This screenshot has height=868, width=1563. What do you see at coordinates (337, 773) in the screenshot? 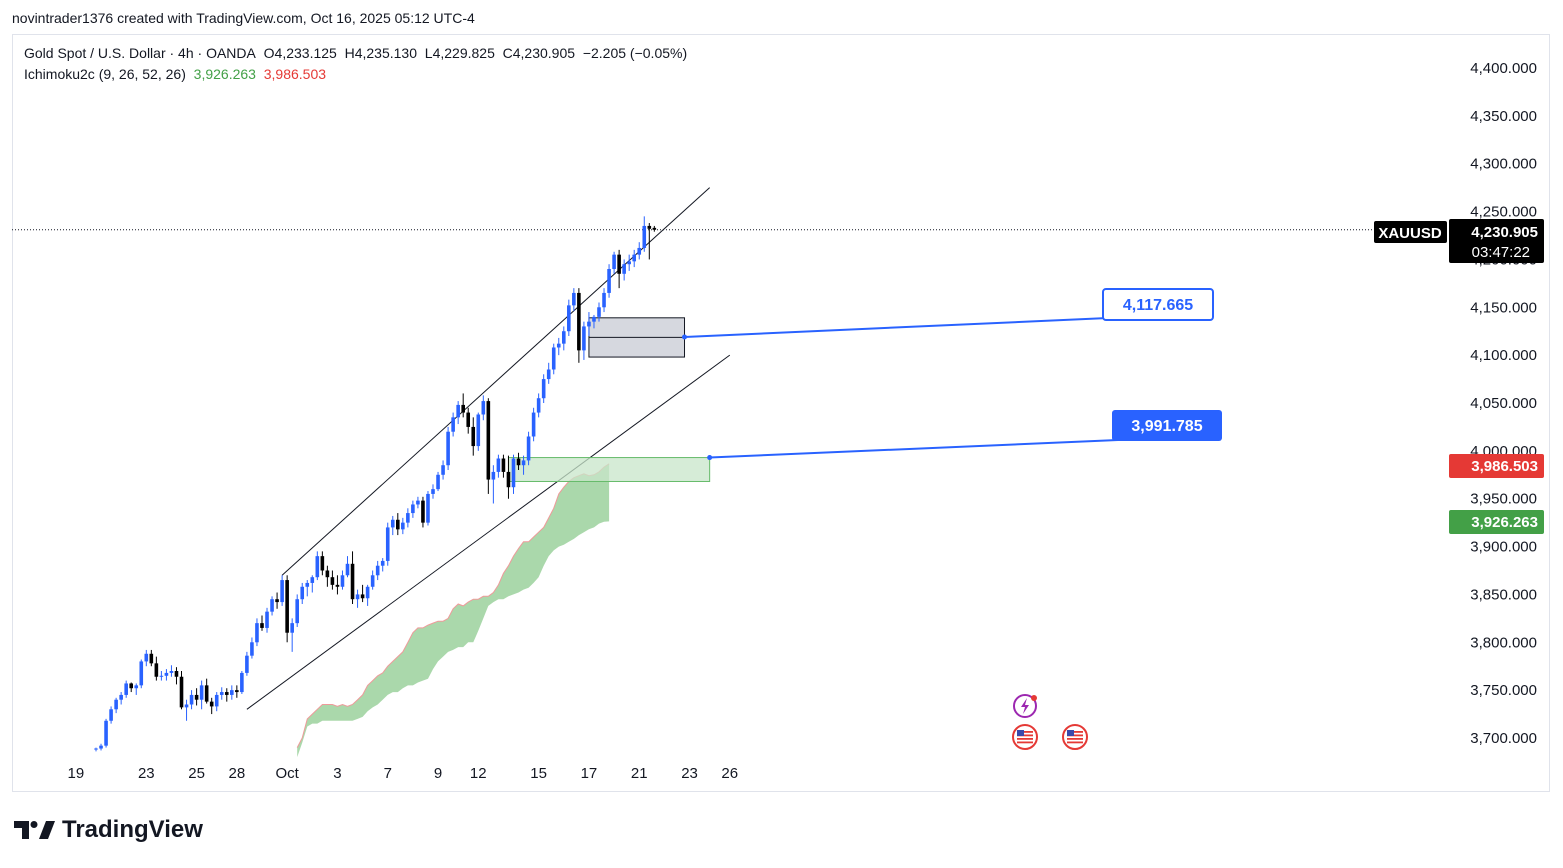
I see `x-axis-tick-label: 3` at bounding box center [337, 773].